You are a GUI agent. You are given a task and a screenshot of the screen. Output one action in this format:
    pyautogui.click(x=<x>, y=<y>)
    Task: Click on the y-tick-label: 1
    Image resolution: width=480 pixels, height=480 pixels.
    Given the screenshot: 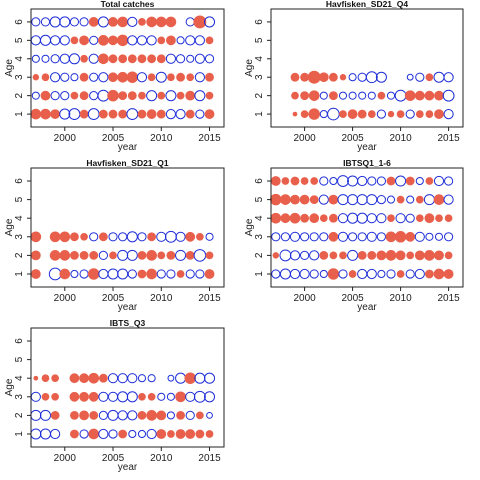 What is the action you would take?
    pyautogui.click(x=19, y=114)
    